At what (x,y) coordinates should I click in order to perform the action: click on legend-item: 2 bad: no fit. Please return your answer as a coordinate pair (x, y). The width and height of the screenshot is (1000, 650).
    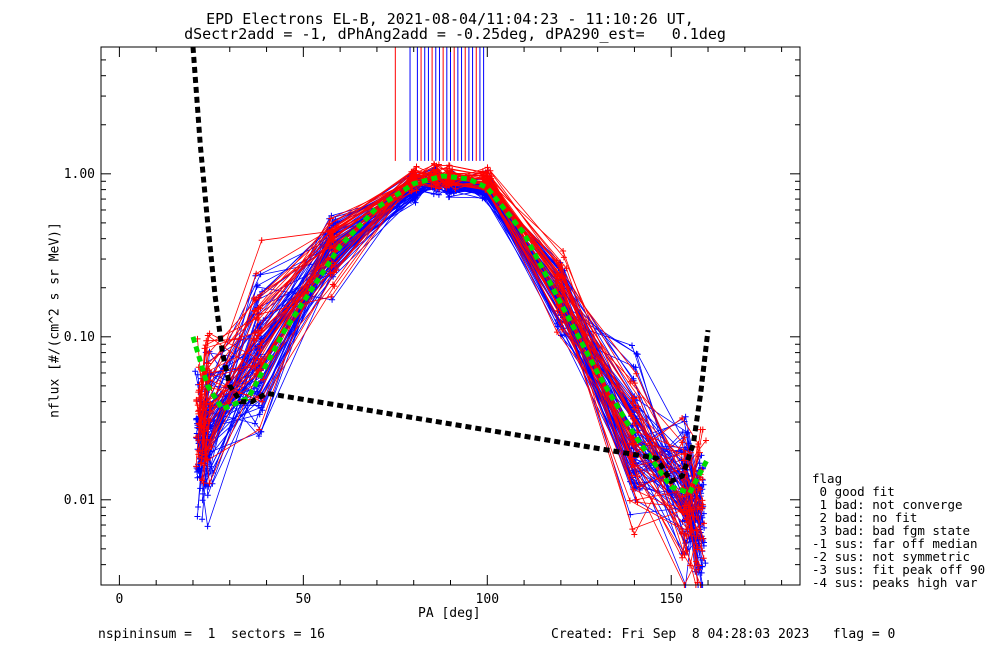
    Looking at the image, I should click on (865, 517).